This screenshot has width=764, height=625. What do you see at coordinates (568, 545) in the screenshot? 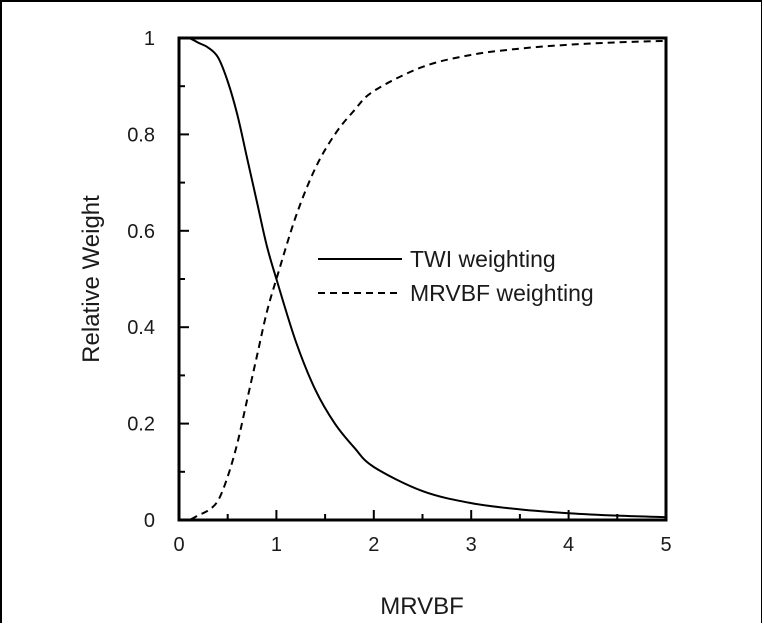
I see `x-tick-label: 4` at bounding box center [568, 545].